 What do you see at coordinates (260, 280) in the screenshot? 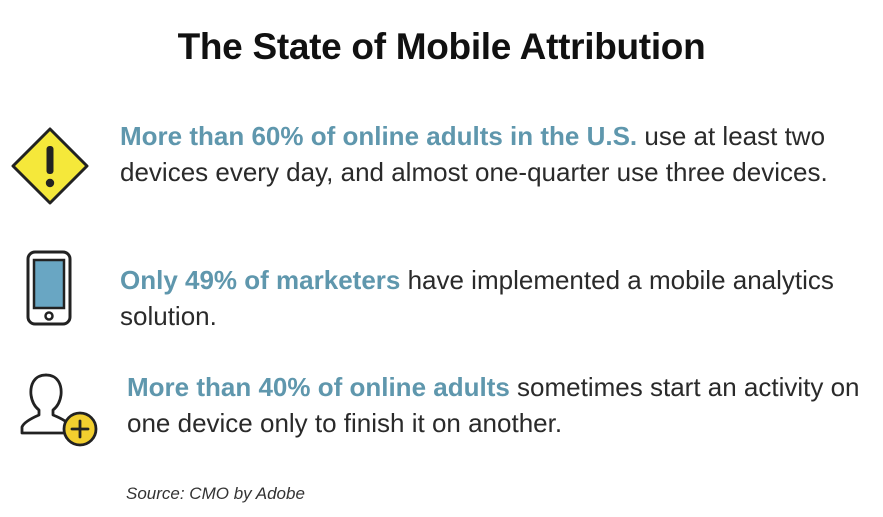
I see `stat-highlight: Only 49% of marketers` at bounding box center [260, 280].